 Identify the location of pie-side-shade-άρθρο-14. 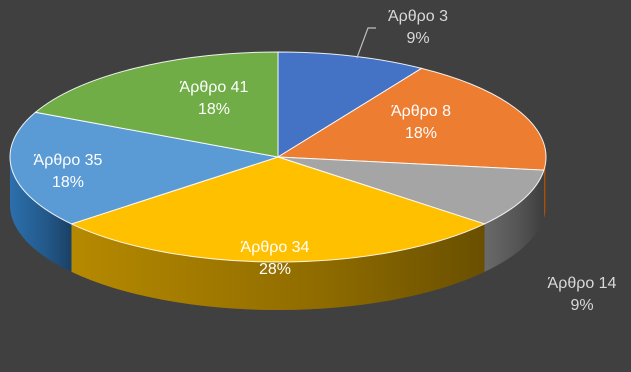
(514, 221).